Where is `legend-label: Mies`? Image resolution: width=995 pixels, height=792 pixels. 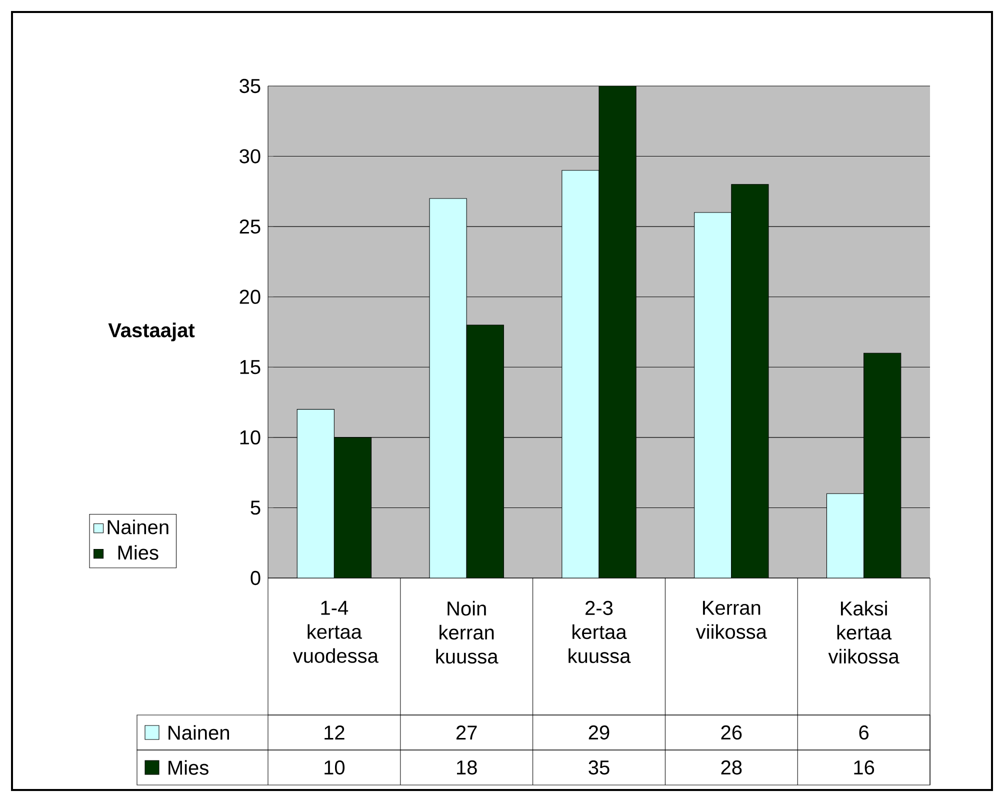
legend-label: Mies is located at coordinates (138, 552).